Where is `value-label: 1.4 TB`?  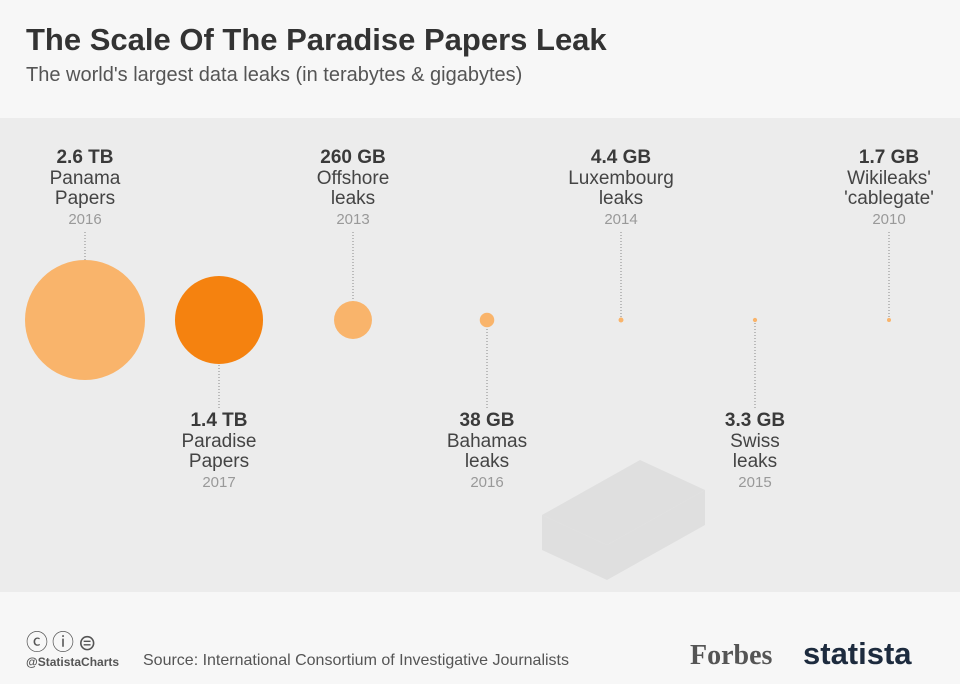 value-label: 1.4 TB is located at coordinates (219, 420).